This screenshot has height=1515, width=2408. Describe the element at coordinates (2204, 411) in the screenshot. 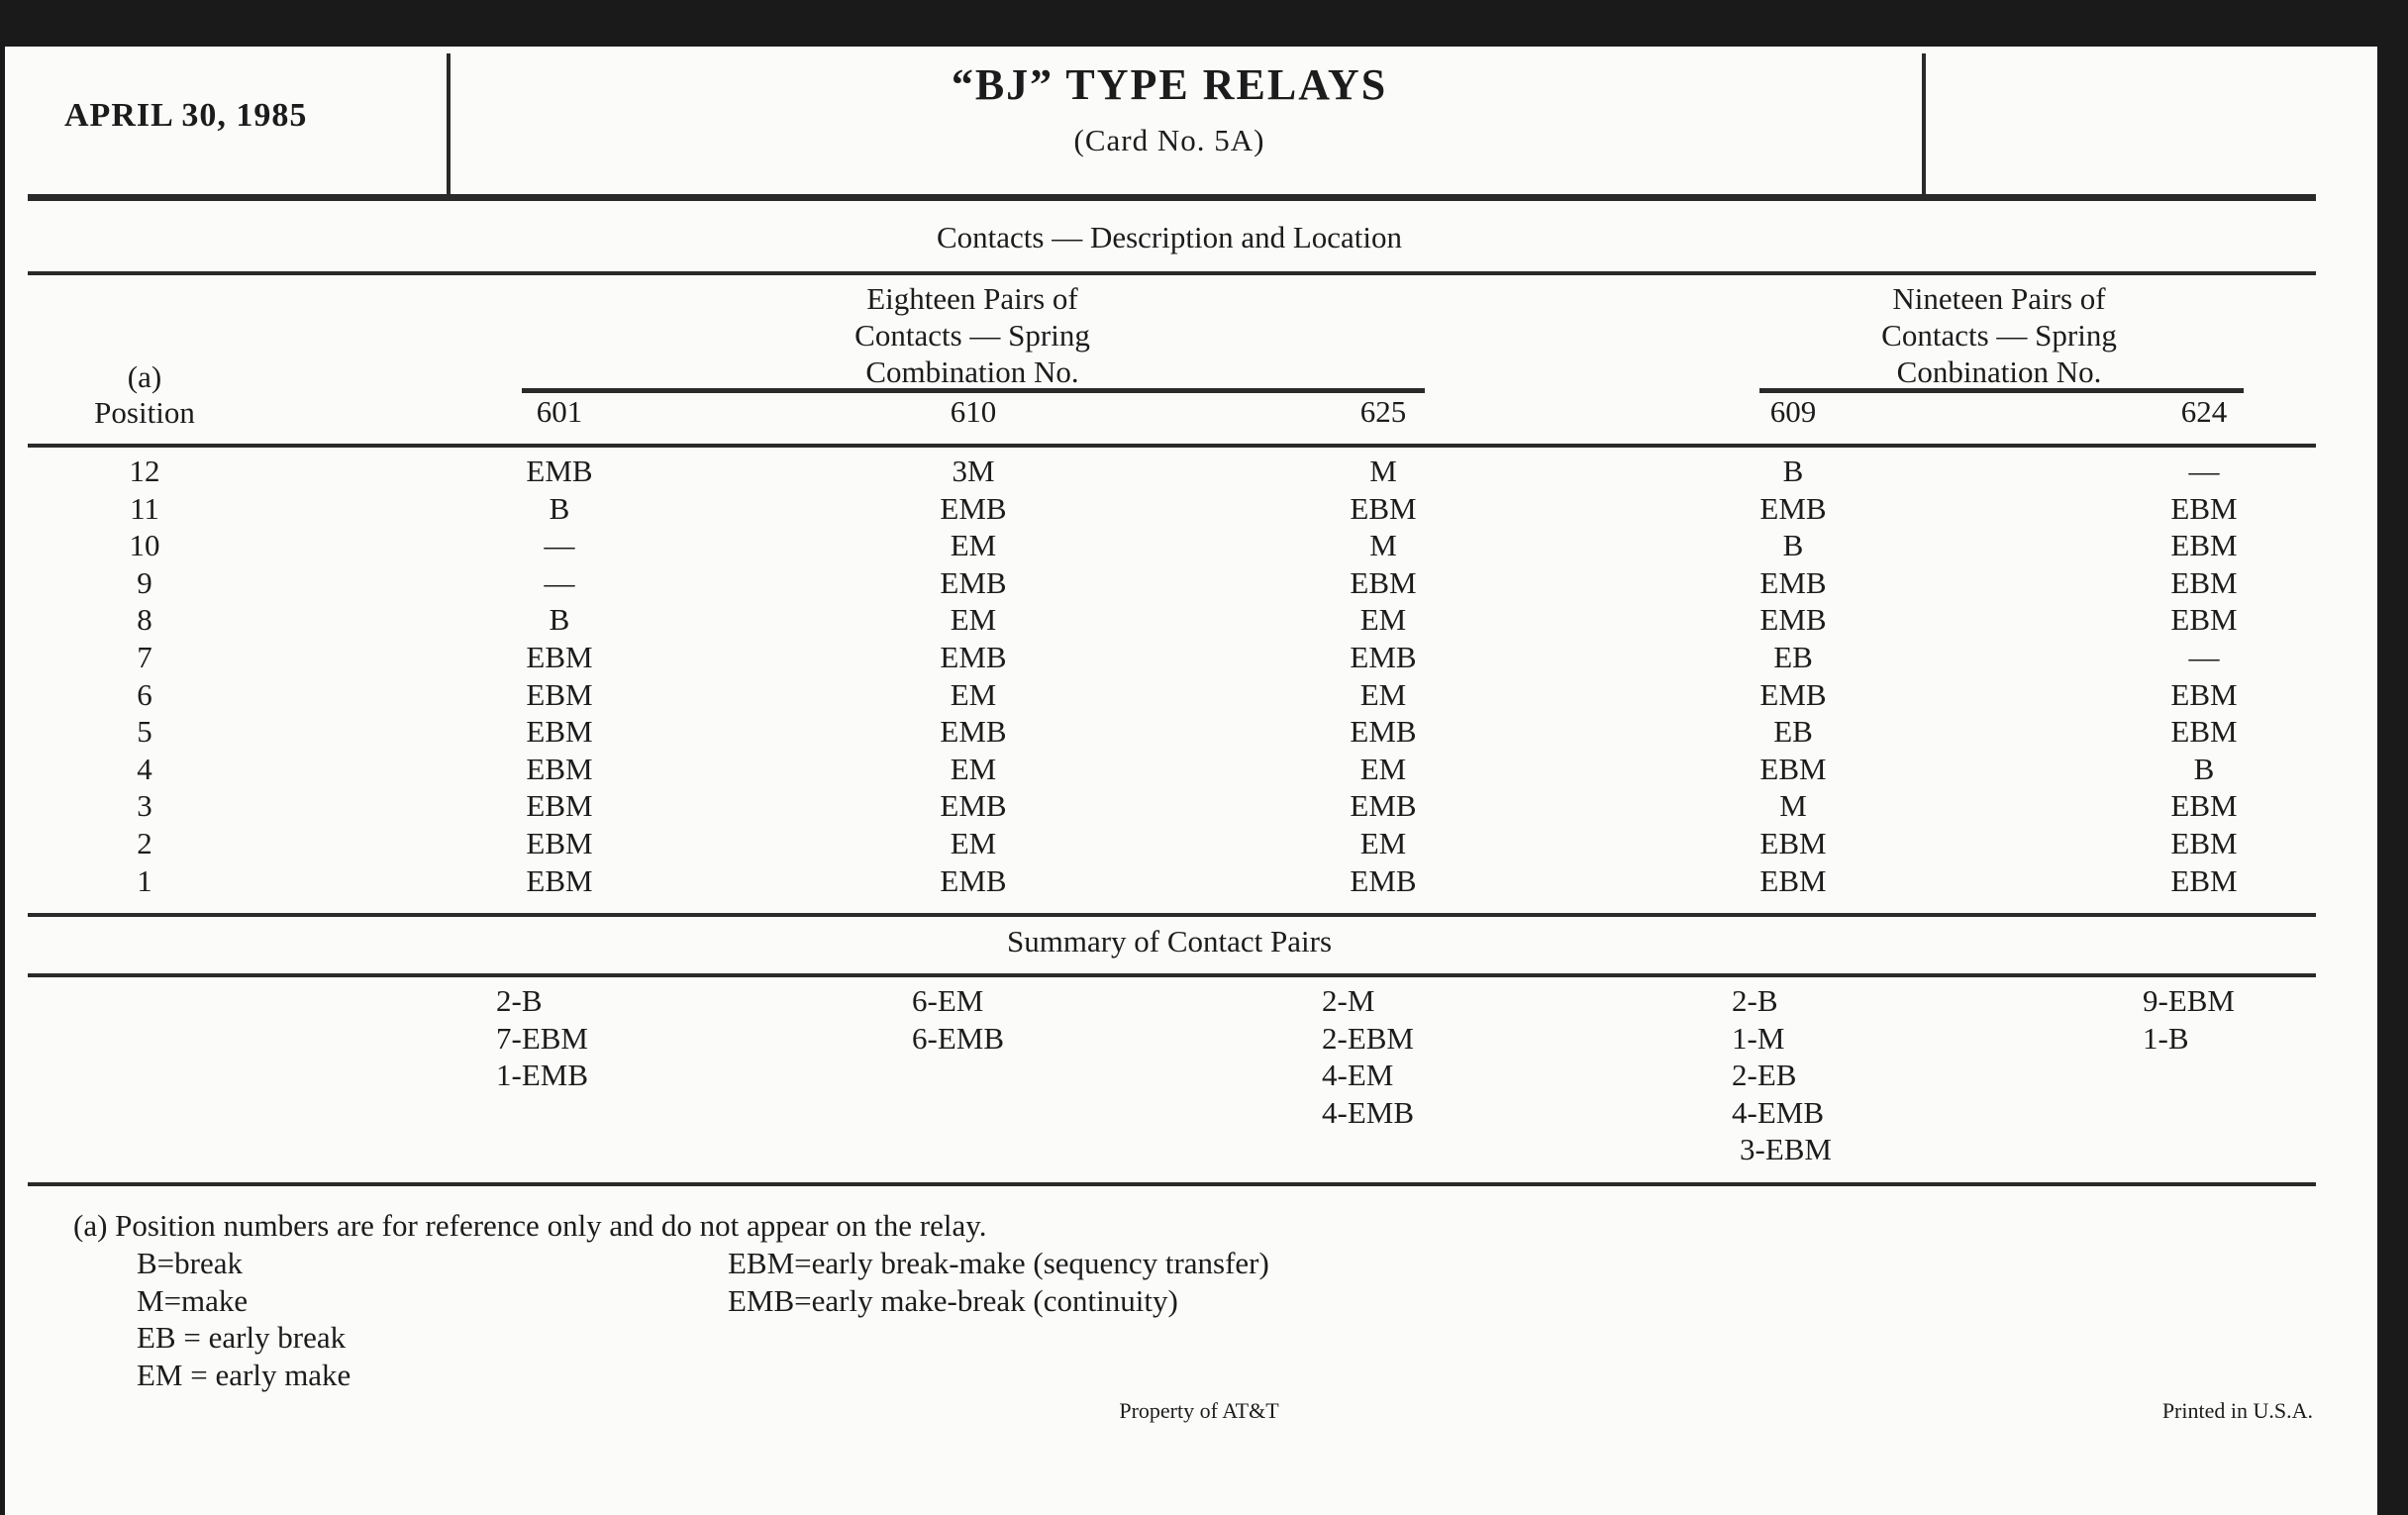

I see `column-header: 624` at that location.